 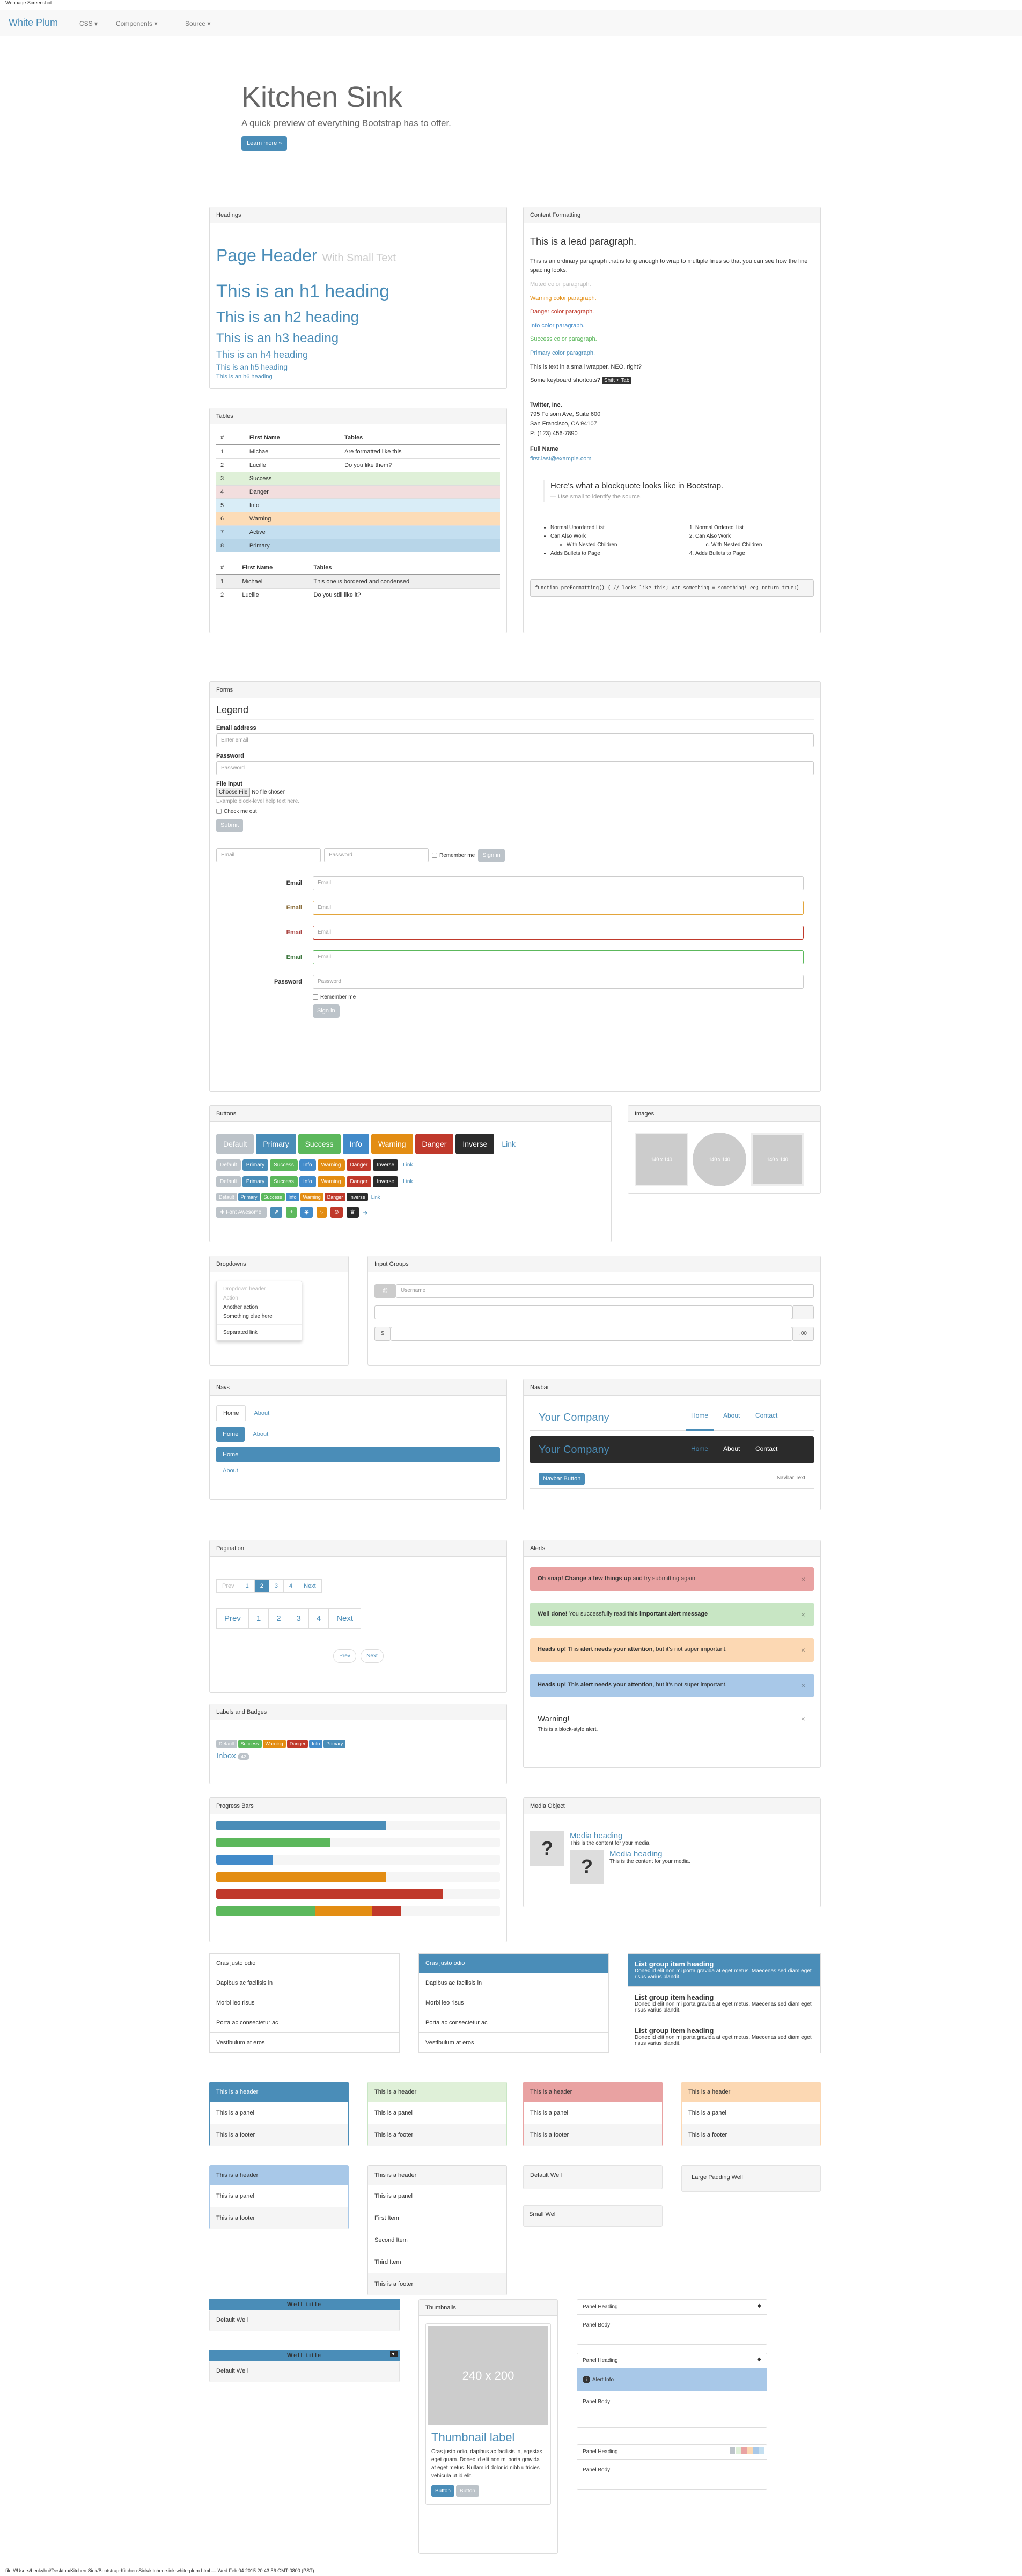 I want to click on btn-danger-lg: Danger, so click(x=434, y=1144).